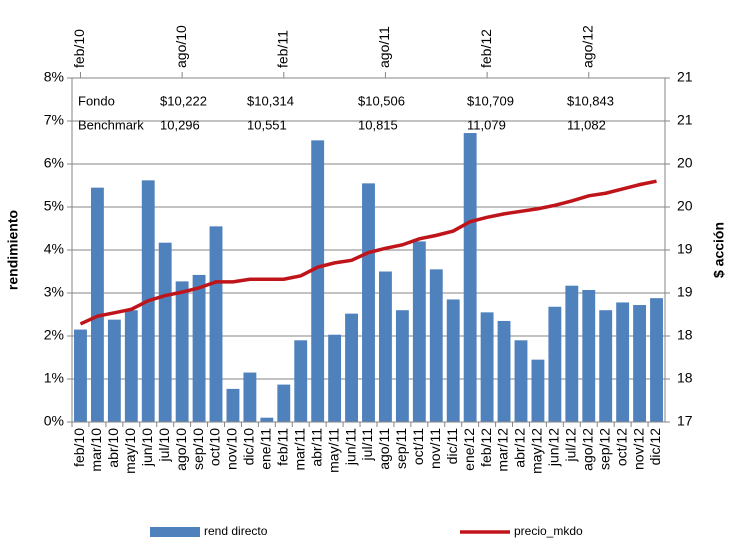  Describe the element at coordinates (147, 447) in the screenshot. I see `x-tick-label: jun/10` at that location.